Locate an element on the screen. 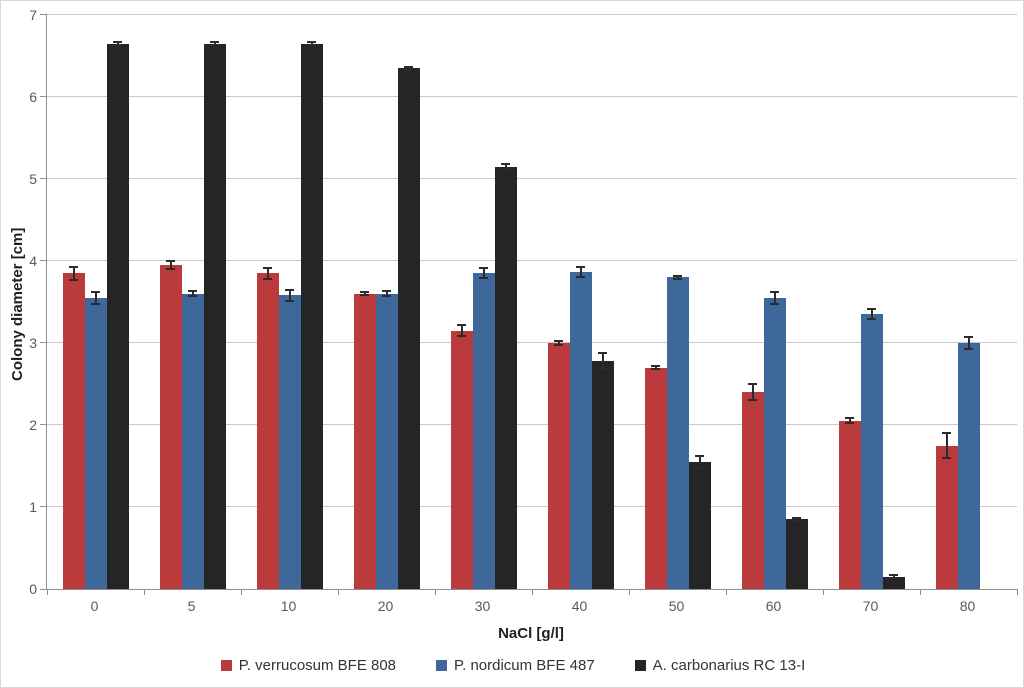 The height and width of the screenshot is (688, 1024). y-tick-label: 1 is located at coordinates (33, 507).